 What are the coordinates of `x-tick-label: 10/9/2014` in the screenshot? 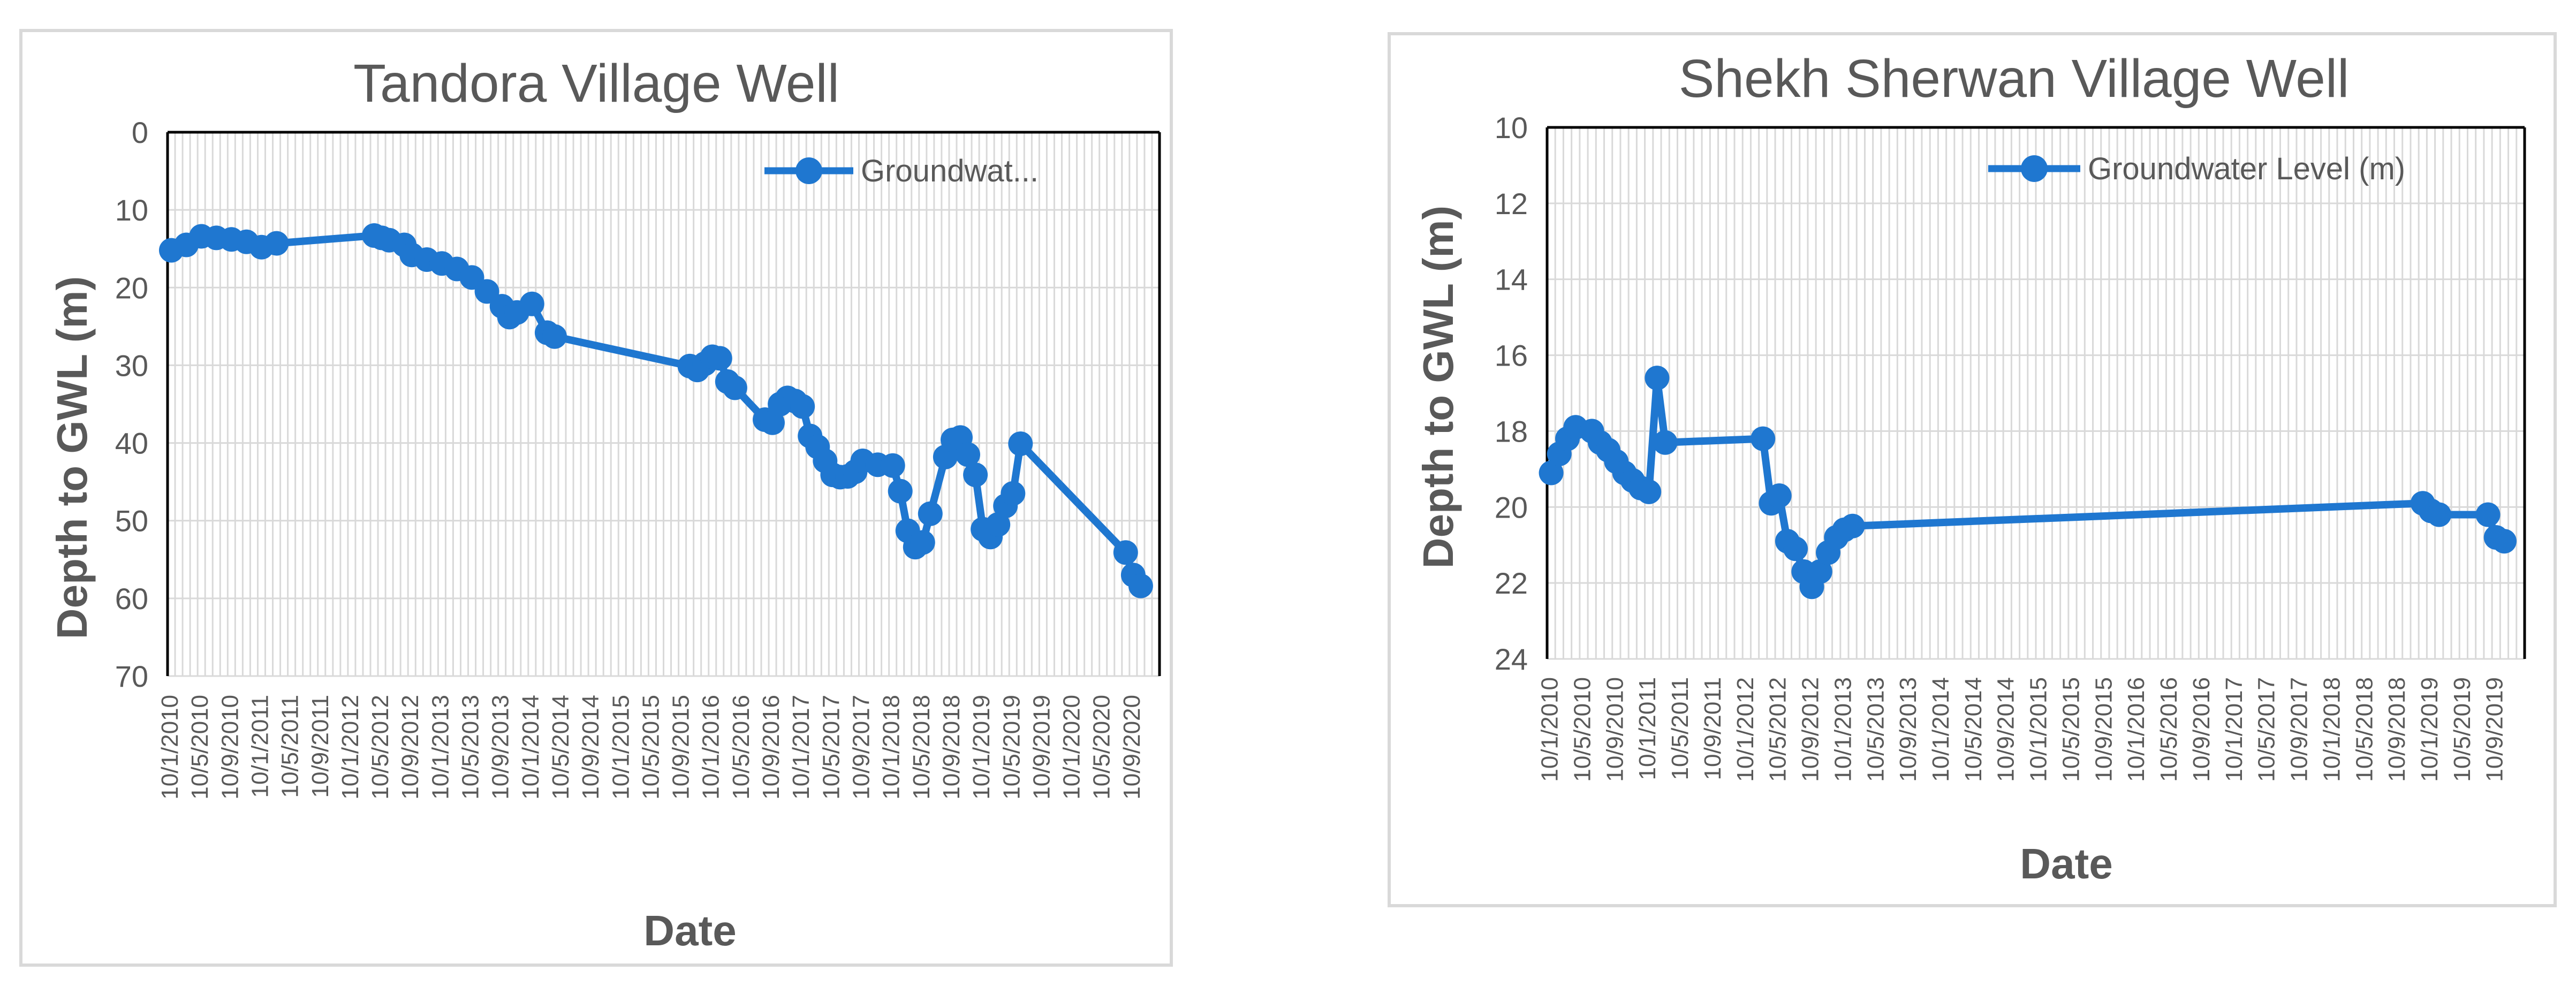 It's located at (2006, 729).